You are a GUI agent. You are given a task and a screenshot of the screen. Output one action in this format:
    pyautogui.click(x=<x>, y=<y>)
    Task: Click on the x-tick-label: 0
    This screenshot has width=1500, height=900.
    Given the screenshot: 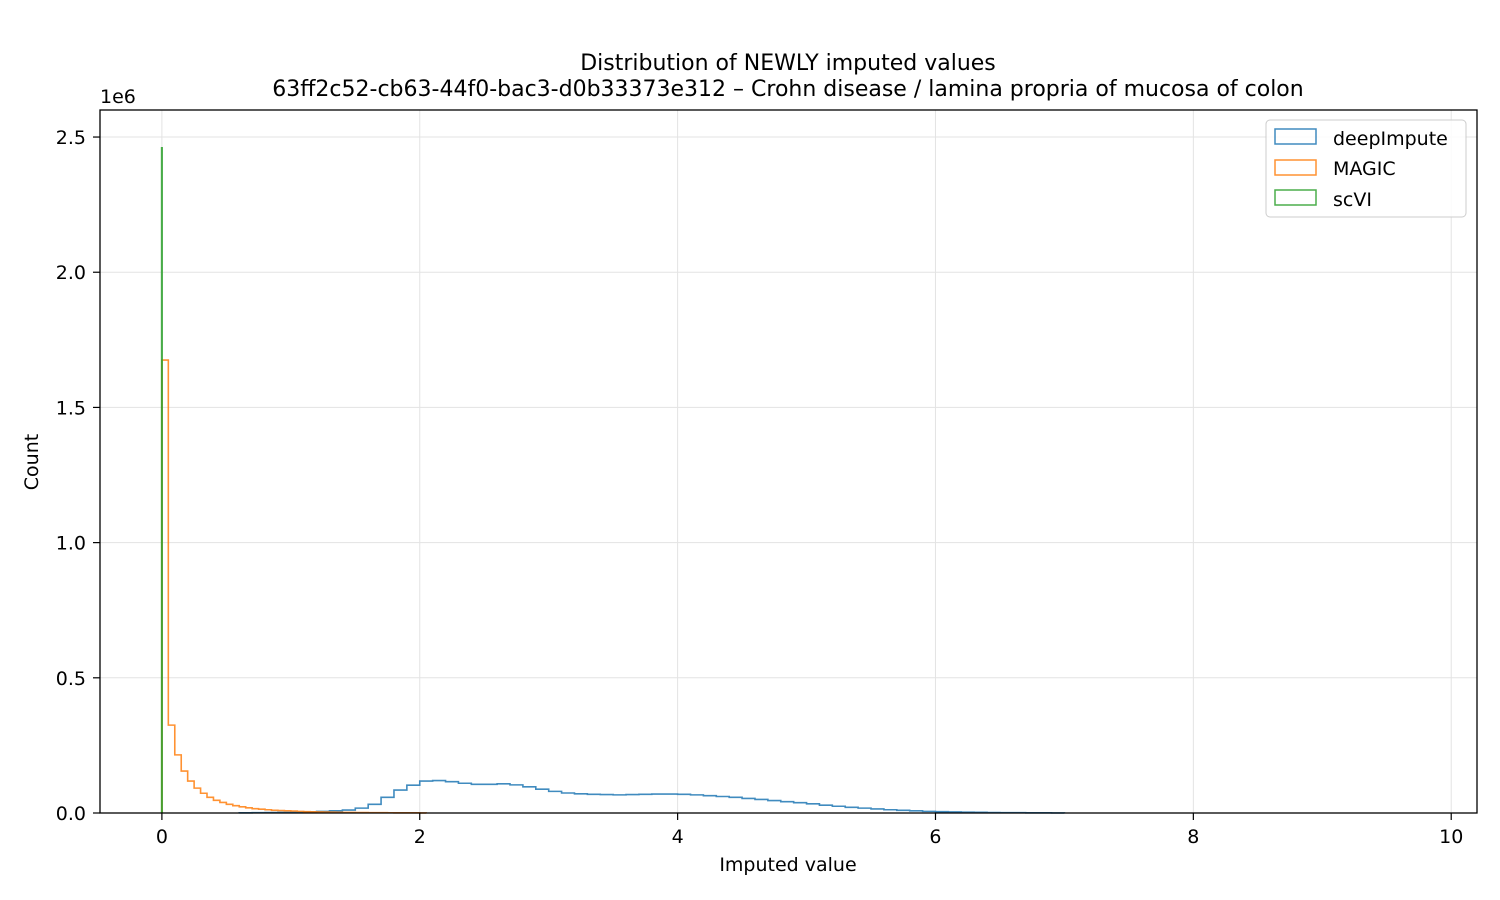 What is the action you would take?
    pyautogui.click(x=162, y=837)
    